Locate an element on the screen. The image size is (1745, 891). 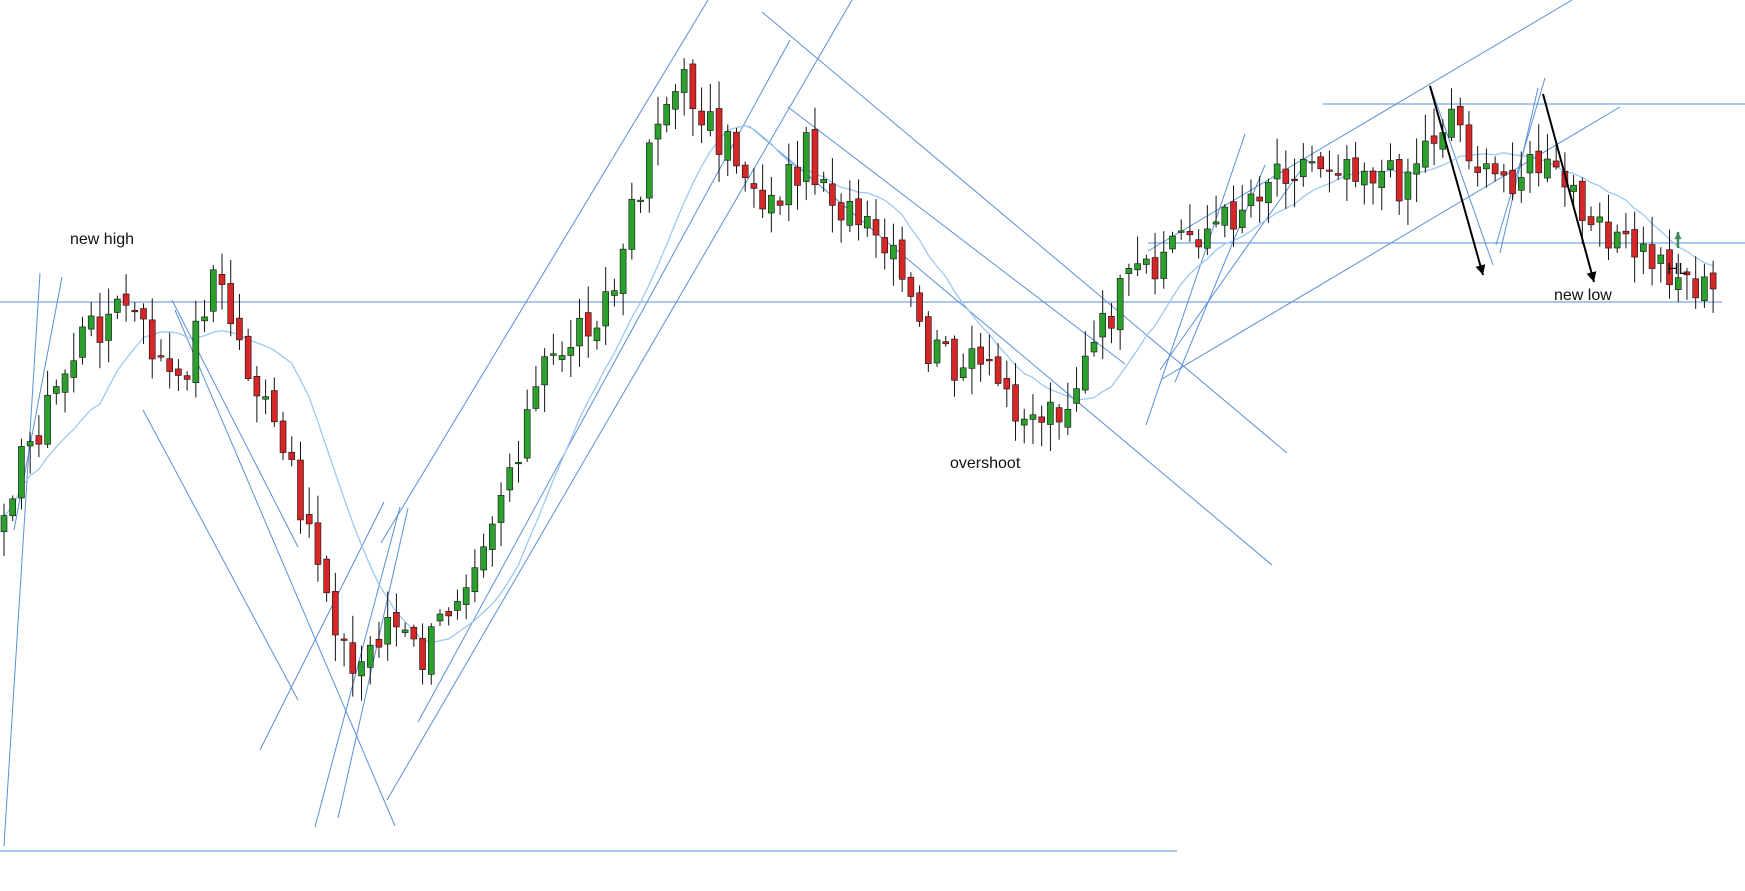
annotation-overshoot: overshoot is located at coordinates (985, 463).